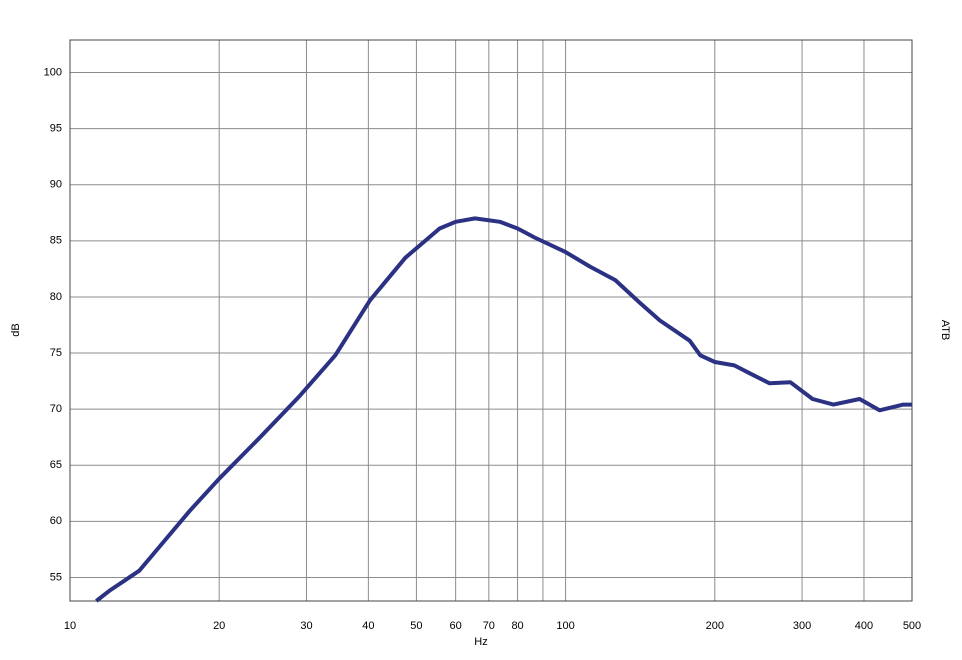  Describe the element at coordinates (56, 241) in the screenshot. I see `y-tick-label: 85` at that location.